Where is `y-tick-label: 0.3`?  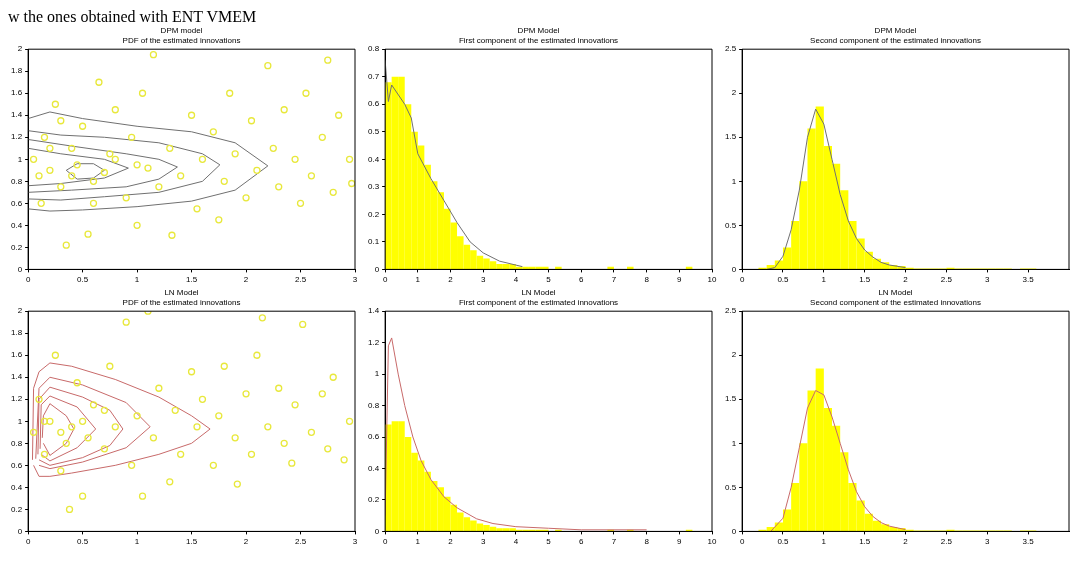 y-tick-label: 0.3 is located at coordinates (374, 187).